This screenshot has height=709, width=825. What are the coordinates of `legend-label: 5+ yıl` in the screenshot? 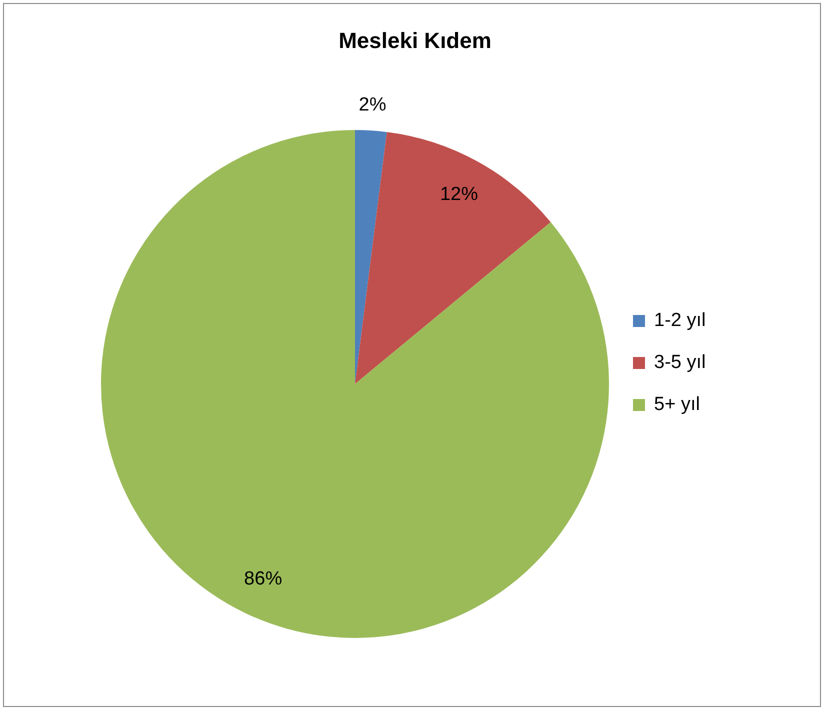 It's located at (677, 405).